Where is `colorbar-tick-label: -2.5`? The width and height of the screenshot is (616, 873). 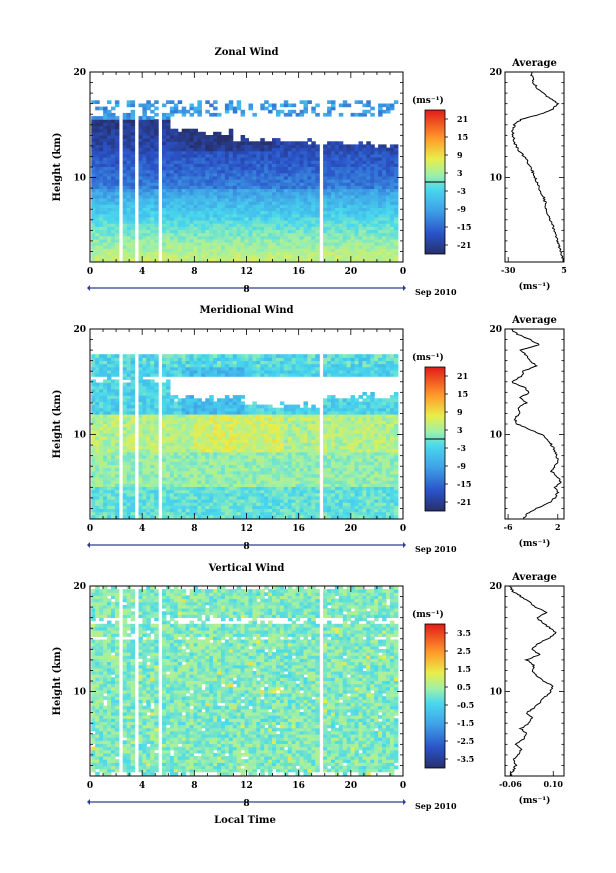
colorbar-tick-label: -2.5 is located at coordinates (465, 741).